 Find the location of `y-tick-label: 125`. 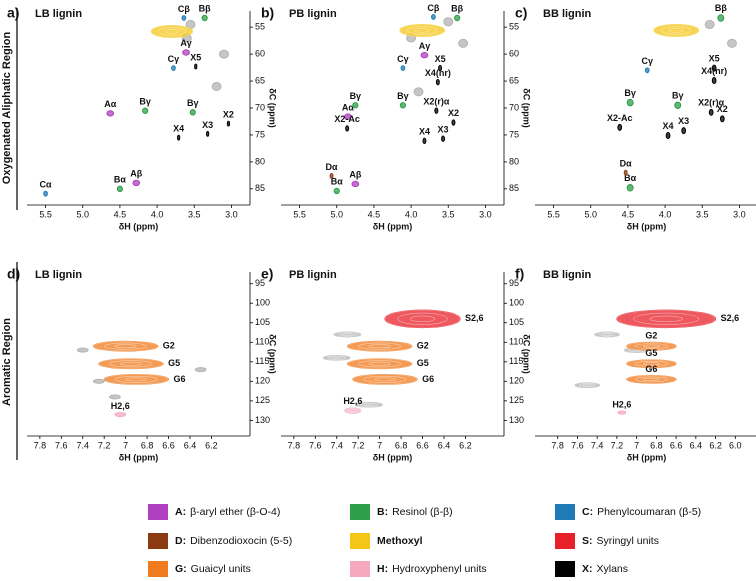

y-tick-label: 125 is located at coordinates (516, 400).